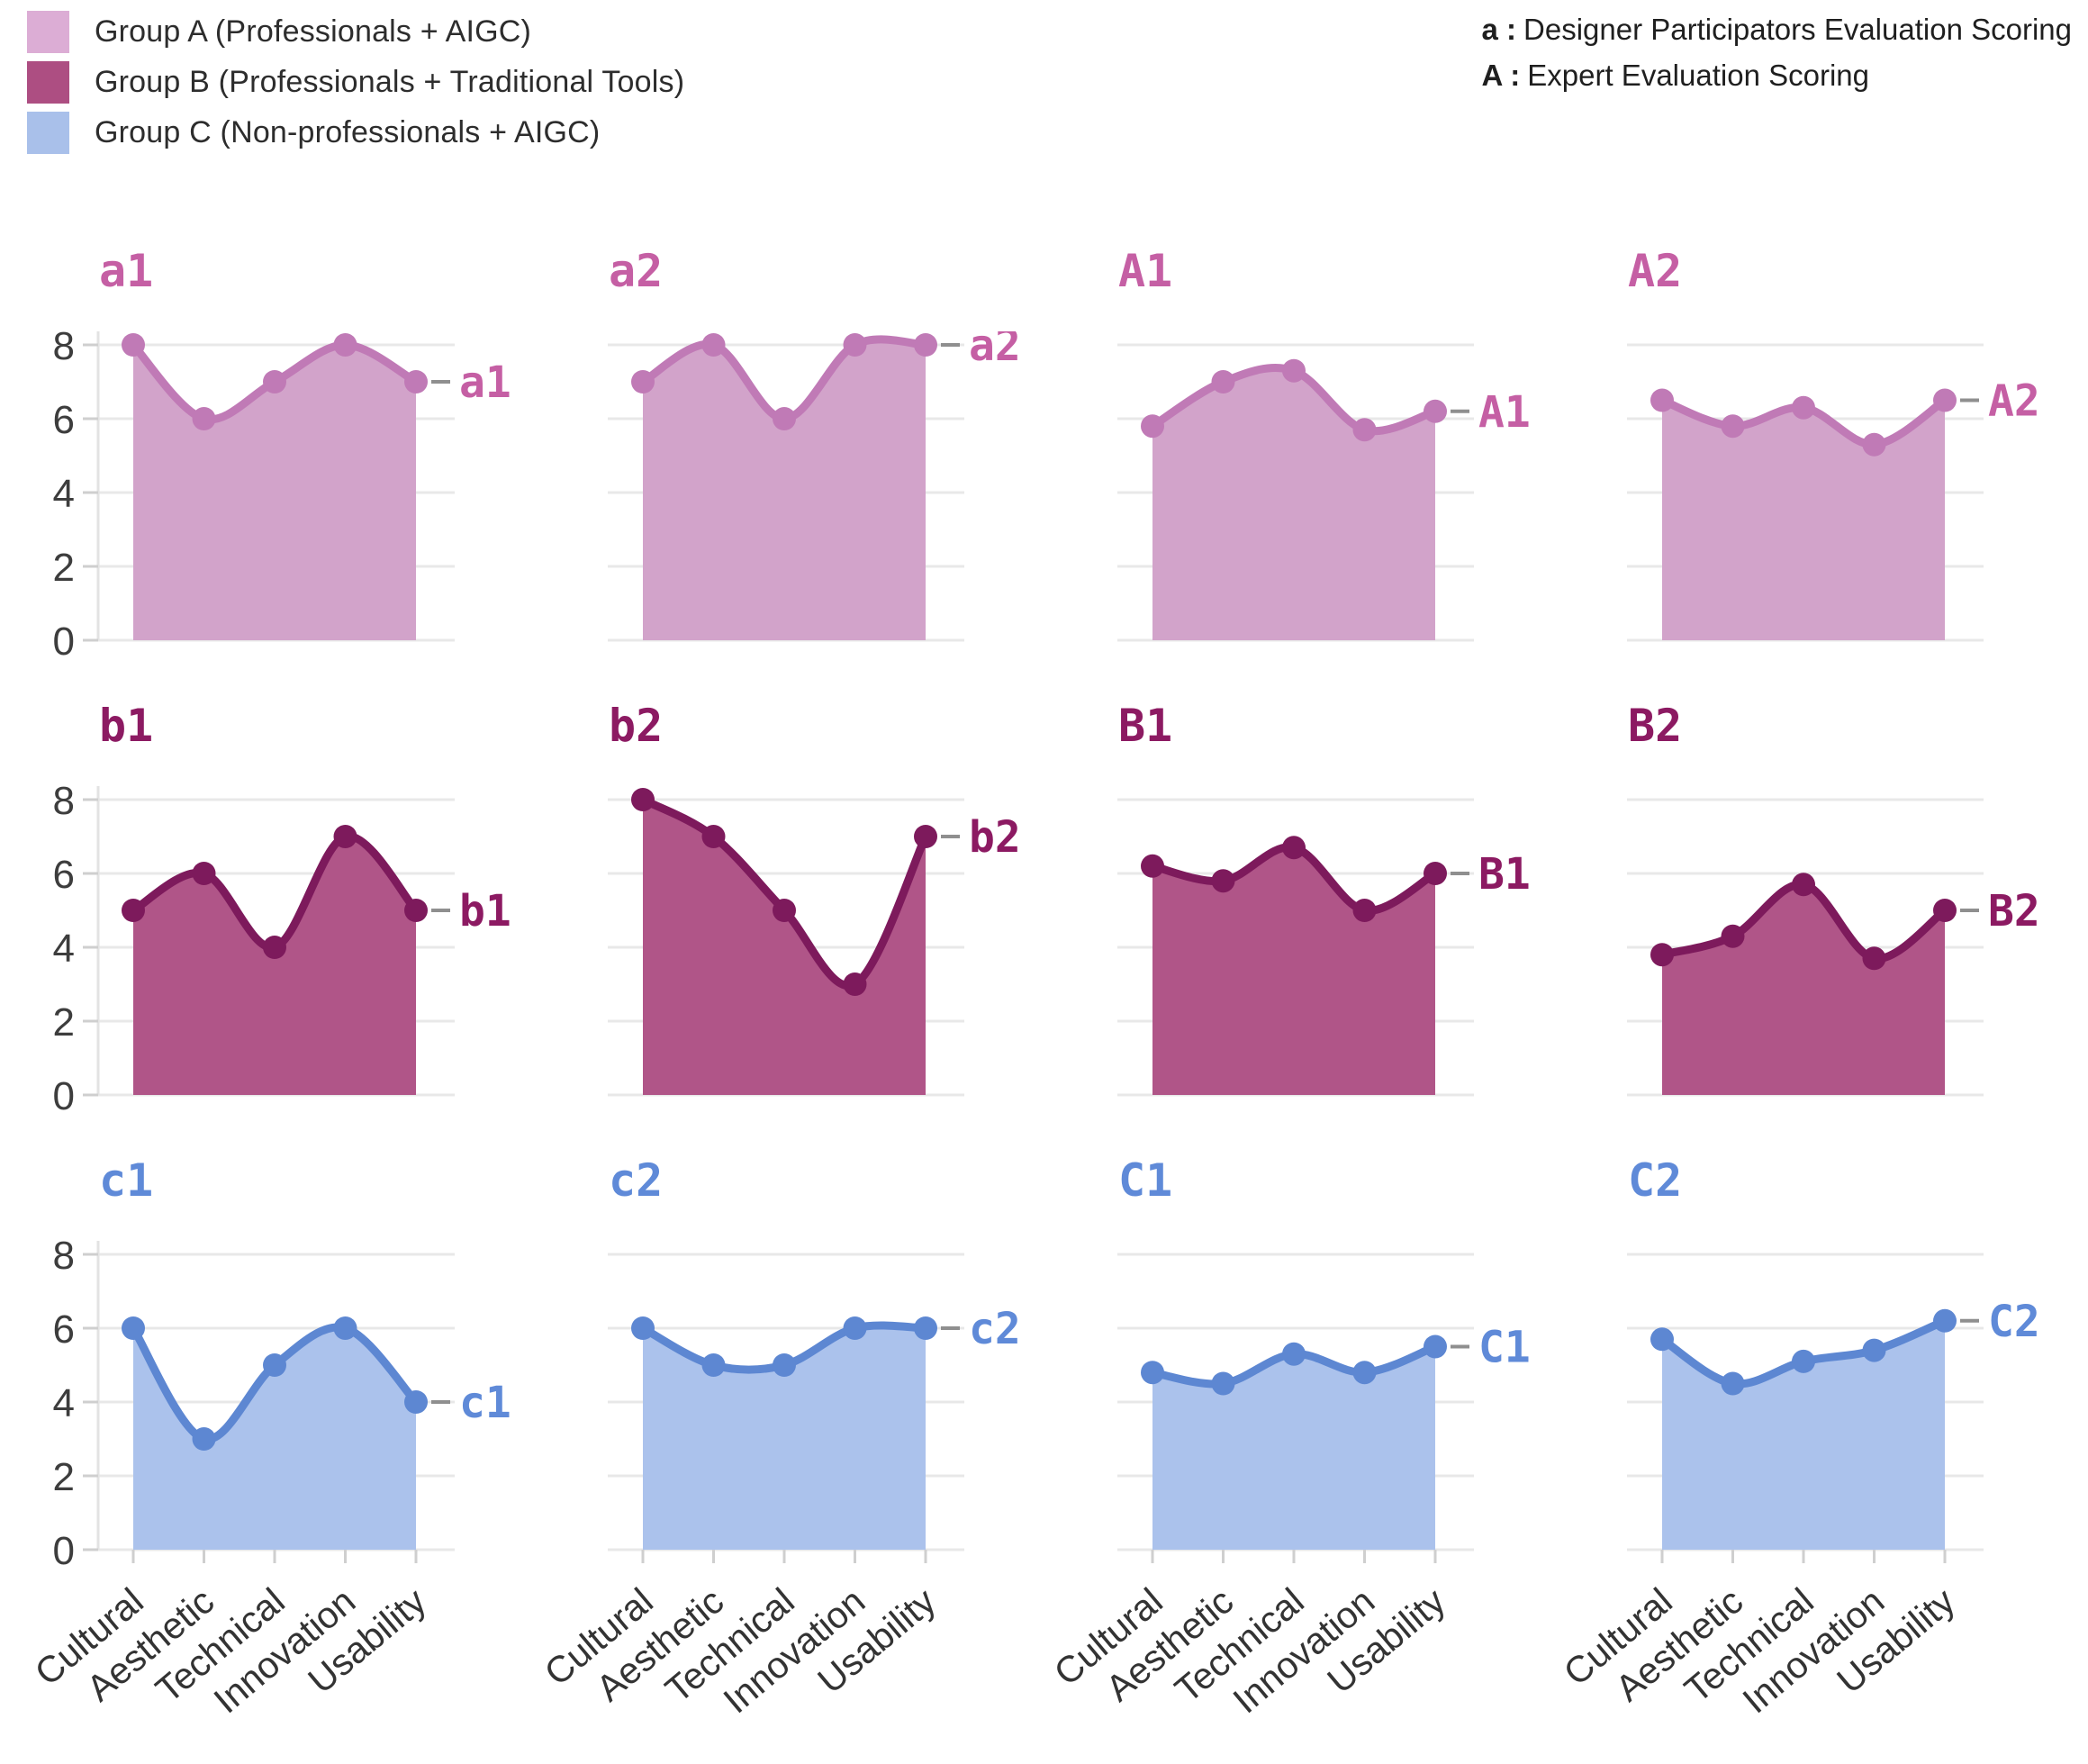 The width and height of the screenshot is (2088, 1764). Describe the element at coordinates (282, 497) in the screenshot. I see `area-chart: 0 2 4 6 8 a1` at that location.